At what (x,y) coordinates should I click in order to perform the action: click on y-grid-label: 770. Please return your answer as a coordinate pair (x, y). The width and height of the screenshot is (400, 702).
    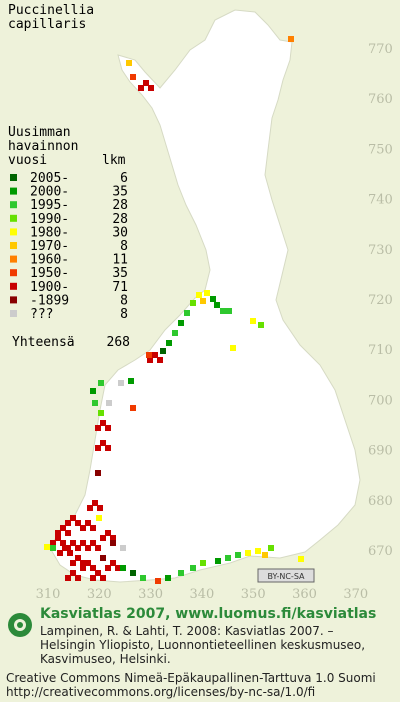
    Looking at the image, I should click on (380, 49).